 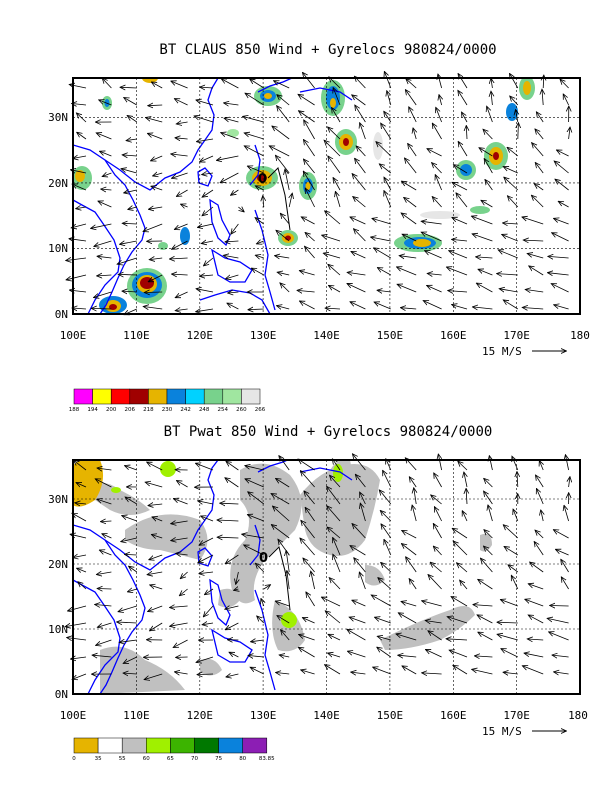 What do you see at coordinates (327, 50) in the screenshot?
I see `panel1-title: BT CLAUS 850 Wind + Gyrelocs 980824/0000` at bounding box center [327, 50].